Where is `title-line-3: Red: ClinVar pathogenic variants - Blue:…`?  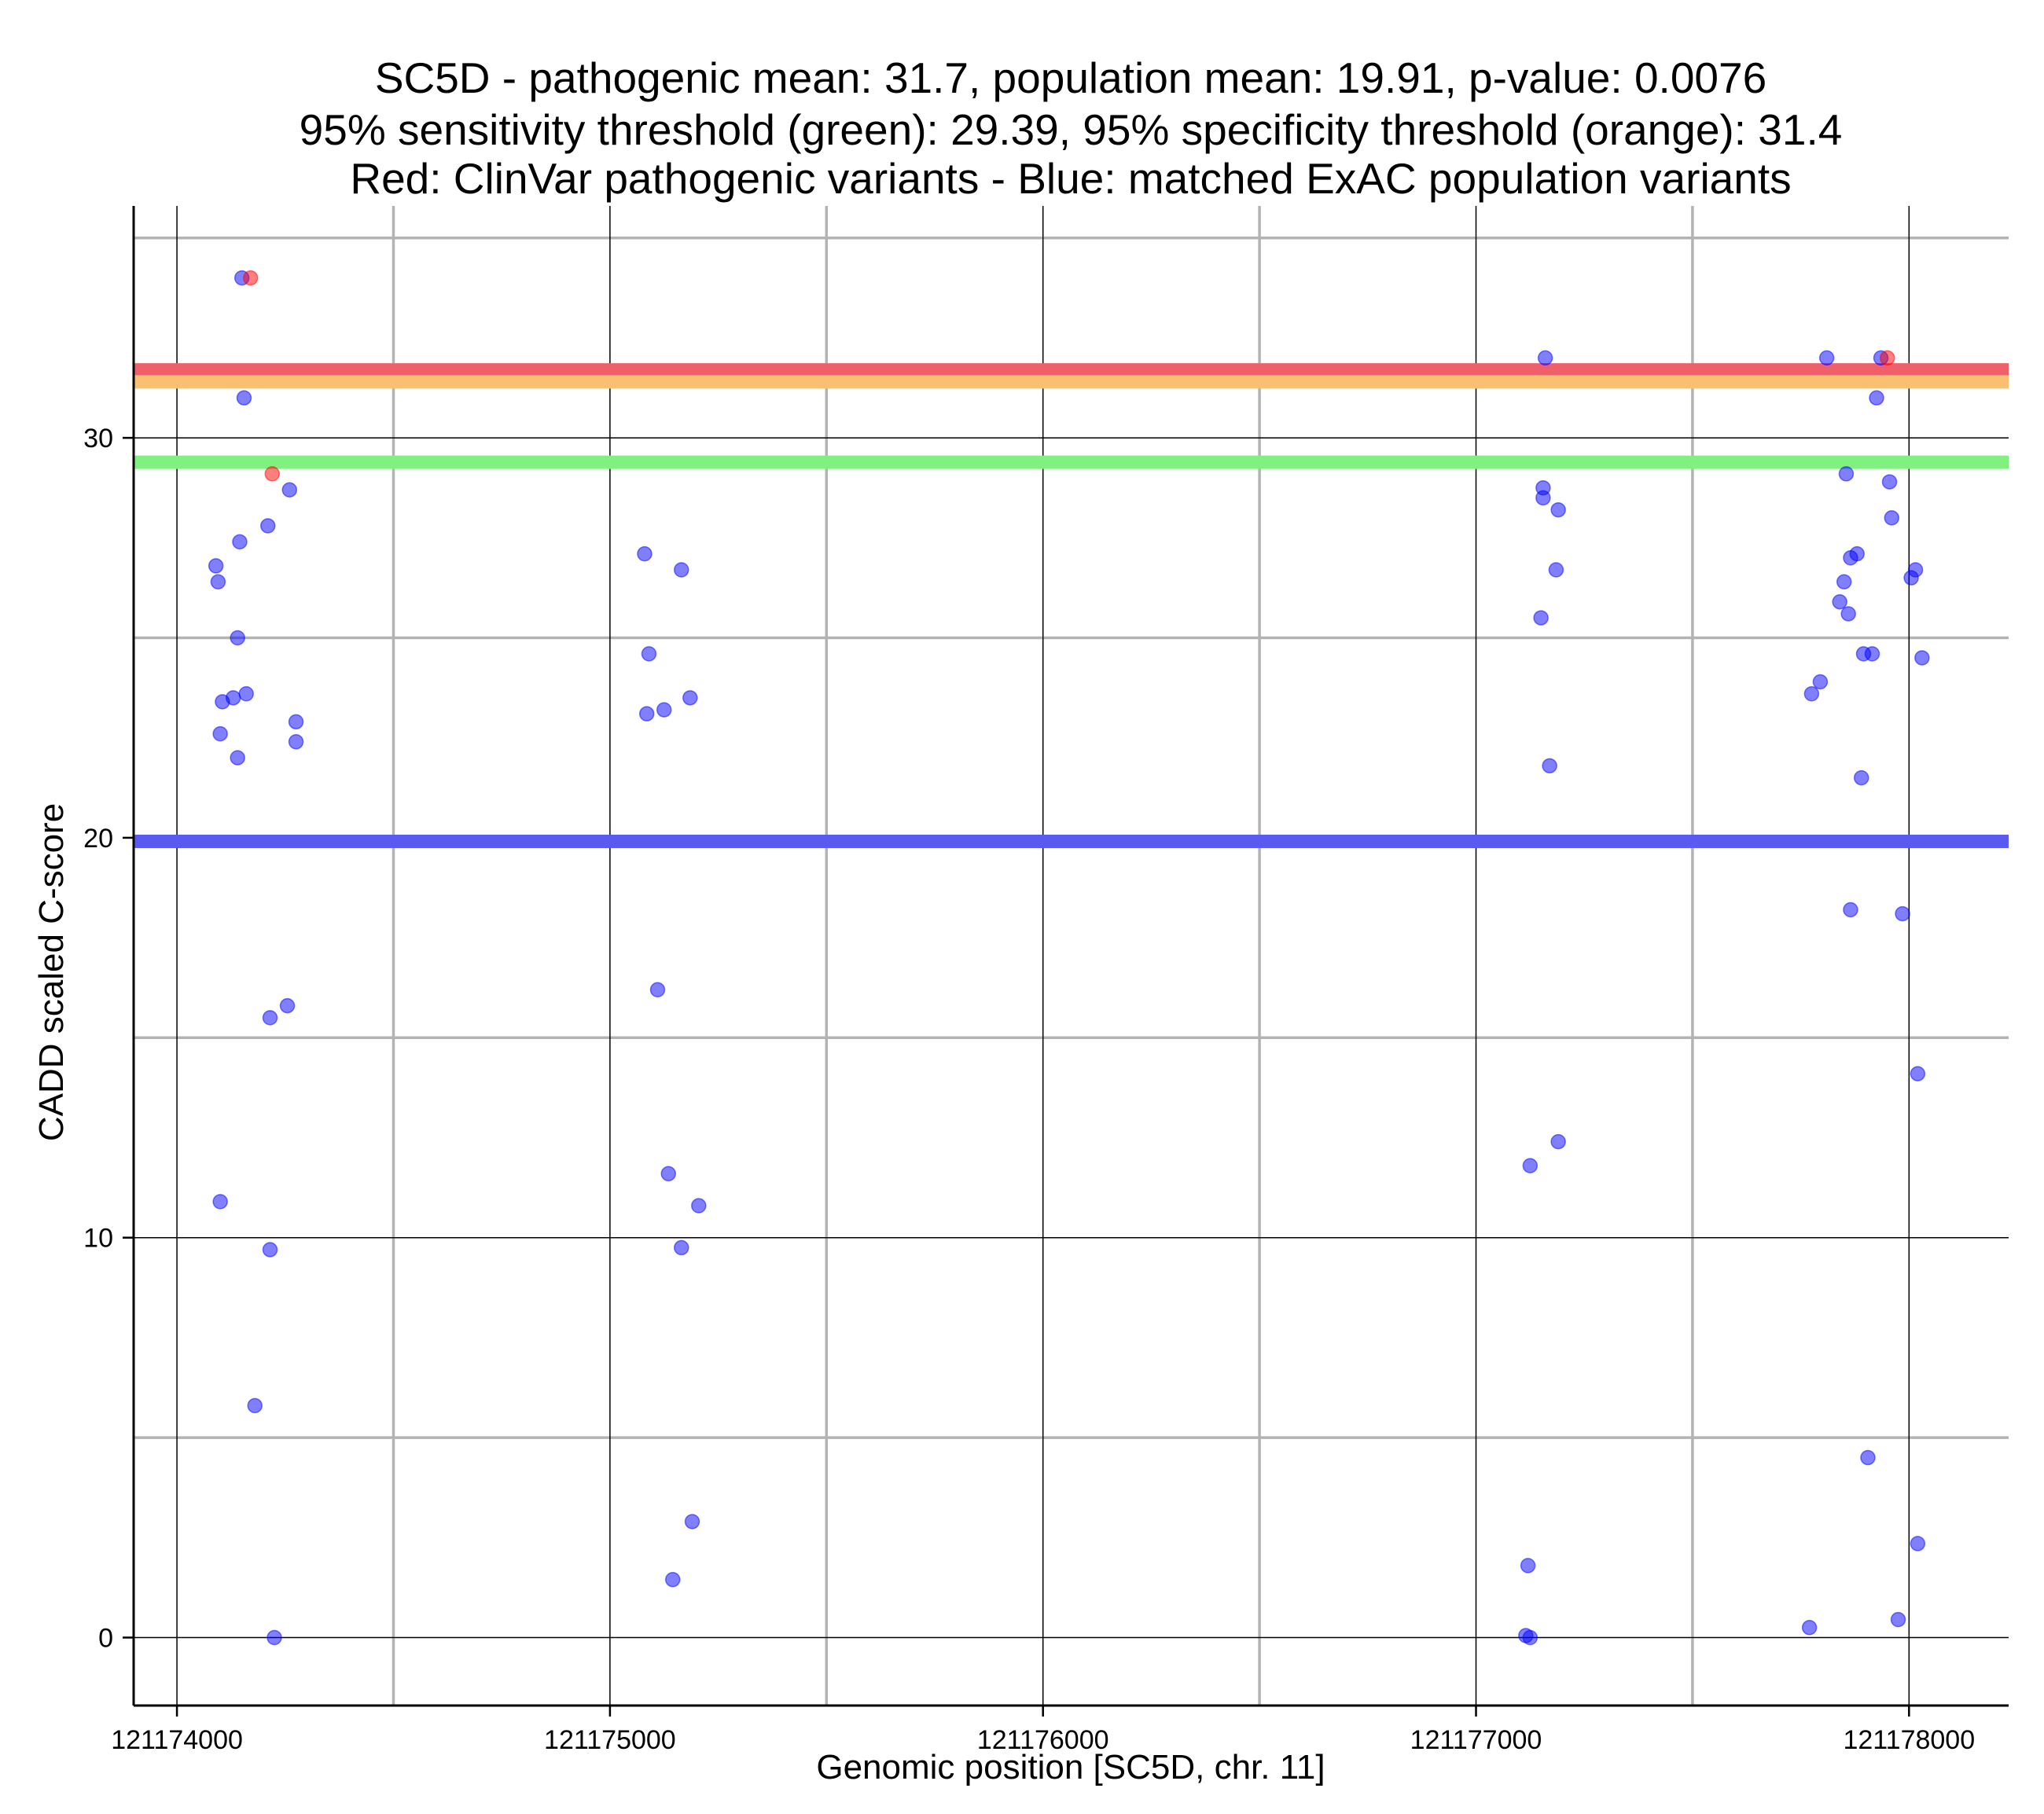
title-line-3: Red: ClinVar pathogenic variants - Blue:… is located at coordinates (1071, 178).